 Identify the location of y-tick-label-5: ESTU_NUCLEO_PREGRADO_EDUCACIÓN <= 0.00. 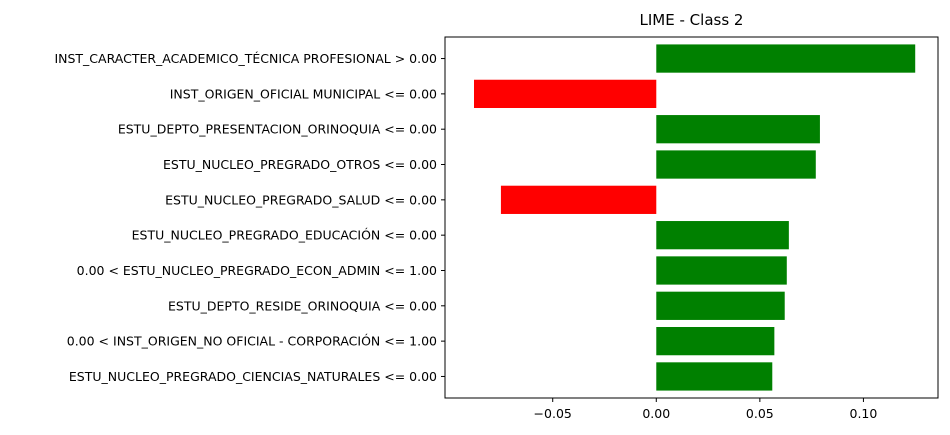
(284, 235).